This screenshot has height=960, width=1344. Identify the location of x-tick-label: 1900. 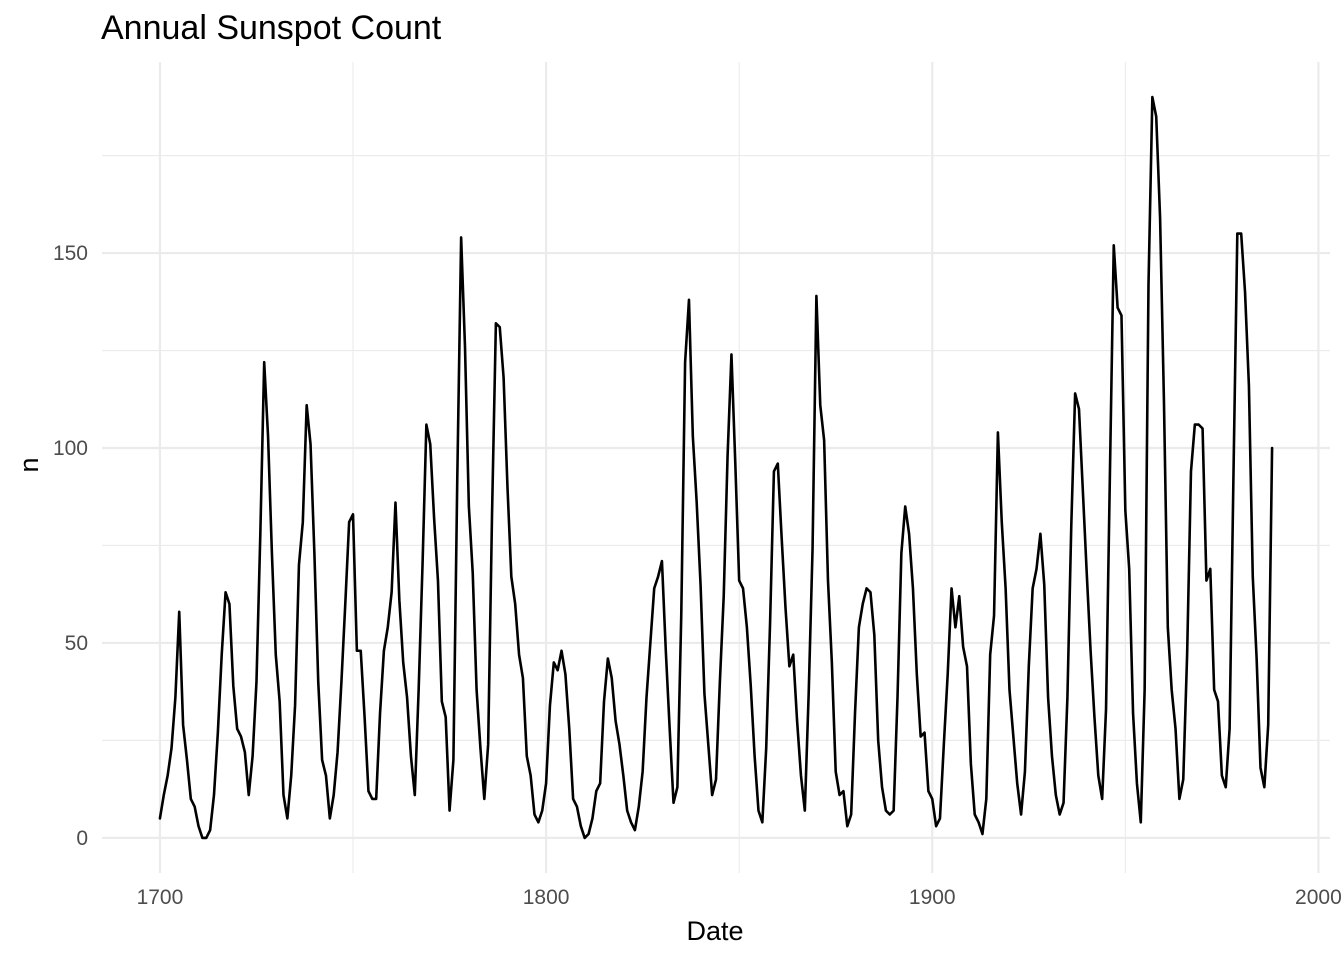
(932, 897).